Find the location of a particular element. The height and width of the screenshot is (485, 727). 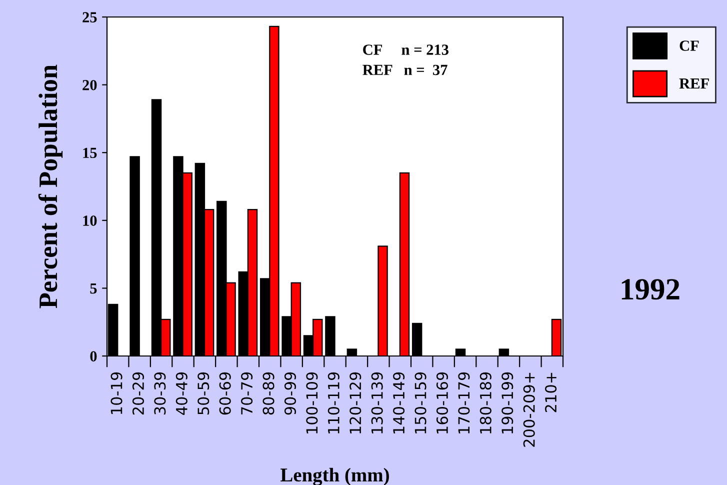

y-tick-label: 10 is located at coordinates (90, 221).